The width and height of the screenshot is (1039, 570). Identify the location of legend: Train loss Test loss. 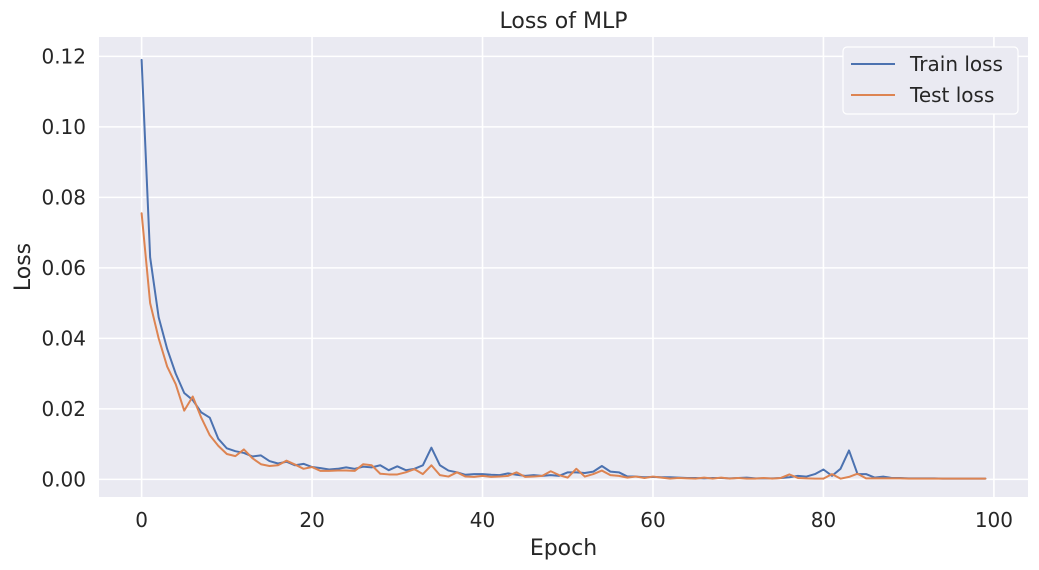
(930, 80).